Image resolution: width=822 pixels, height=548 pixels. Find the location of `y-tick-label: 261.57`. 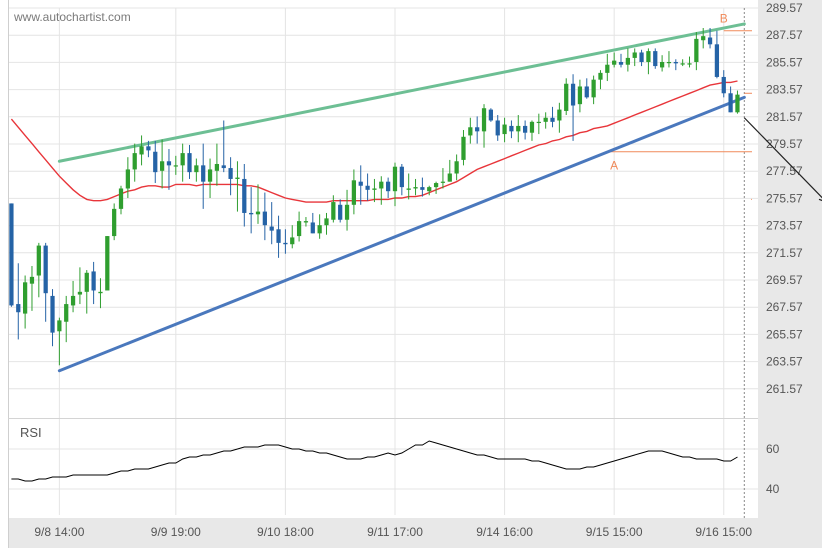

y-tick-label: 261.57 is located at coordinates (784, 389).